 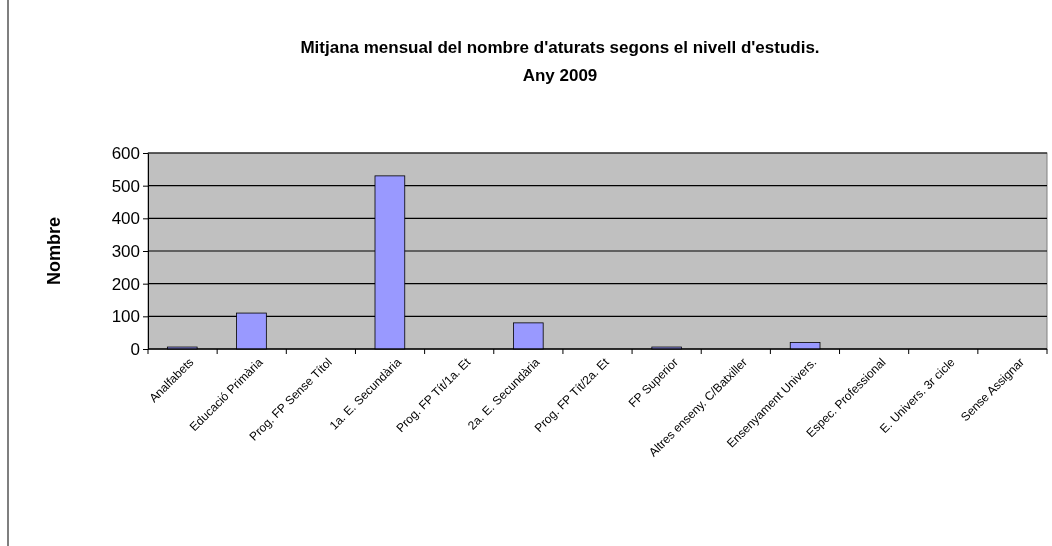 I want to click on y-tick-label: 100, so click(x=125, y=317).